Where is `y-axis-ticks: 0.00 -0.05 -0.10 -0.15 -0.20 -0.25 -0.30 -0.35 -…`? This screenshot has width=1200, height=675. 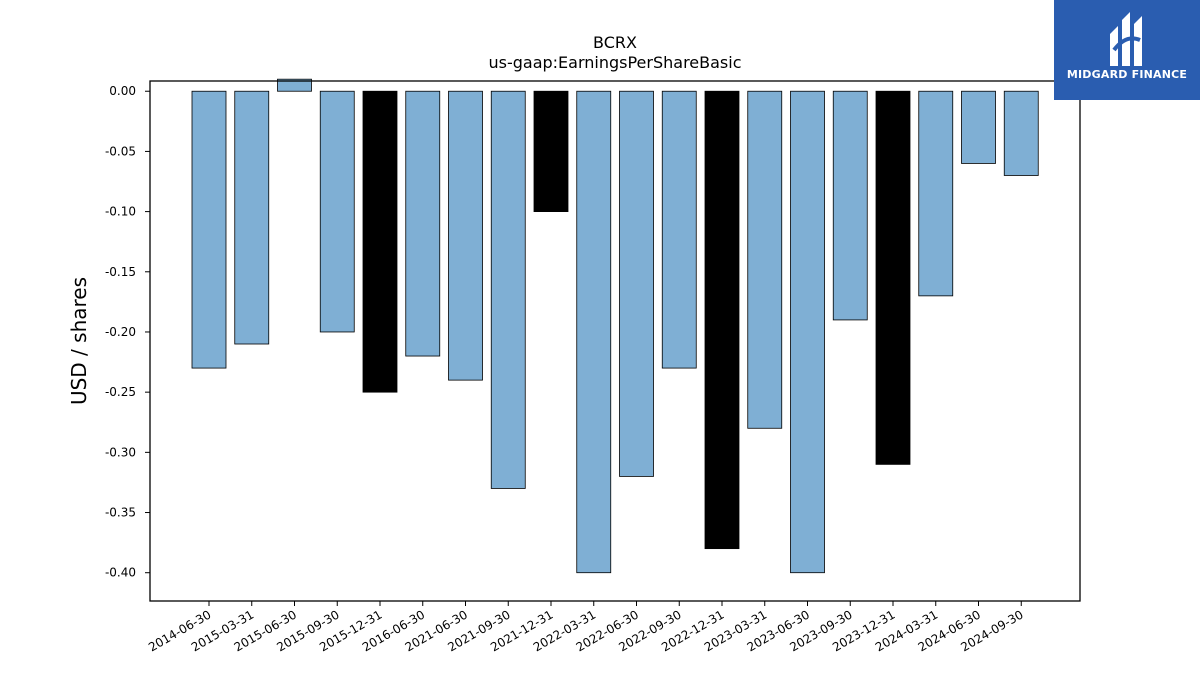
y-axis-ticks: 0.00 -0.05 -0.10 -0.15 -0.20 -0.25 -0.30 -0.35 -… is located at coordinates (127, 332).